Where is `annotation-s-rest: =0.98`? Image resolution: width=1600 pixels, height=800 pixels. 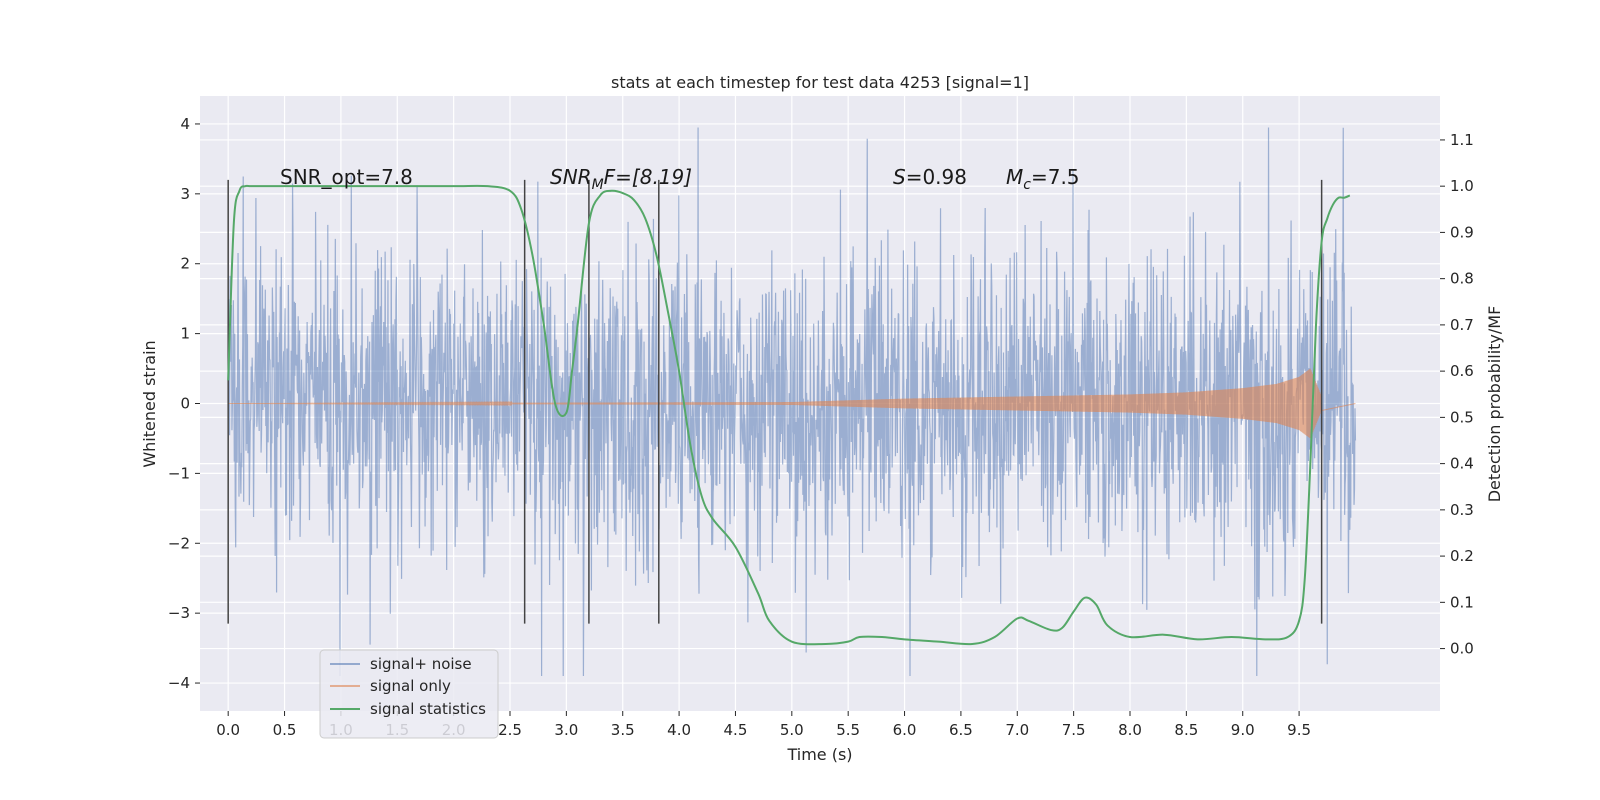
annotation-s-rest: =0.98 is located at coordinates (936, 177).